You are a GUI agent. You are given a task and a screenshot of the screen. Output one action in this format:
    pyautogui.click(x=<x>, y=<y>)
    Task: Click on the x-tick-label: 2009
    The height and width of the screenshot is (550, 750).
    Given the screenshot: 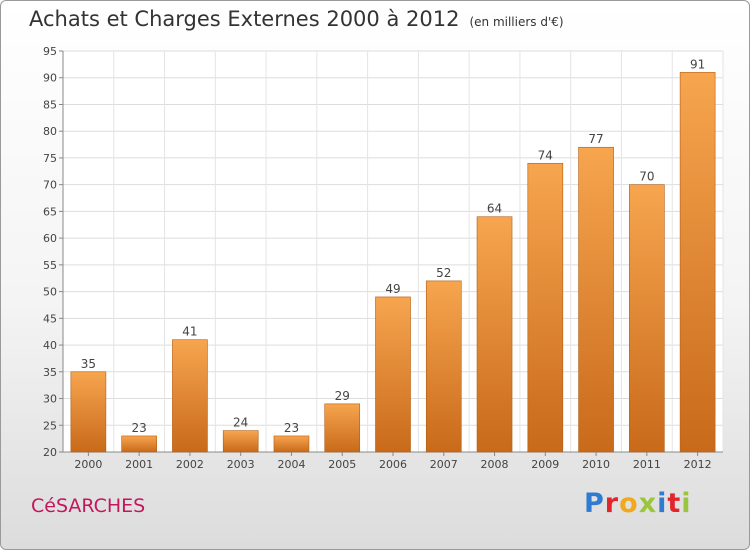 What is the action you would take?
    pyautogui.click(x=545, y=464)
    